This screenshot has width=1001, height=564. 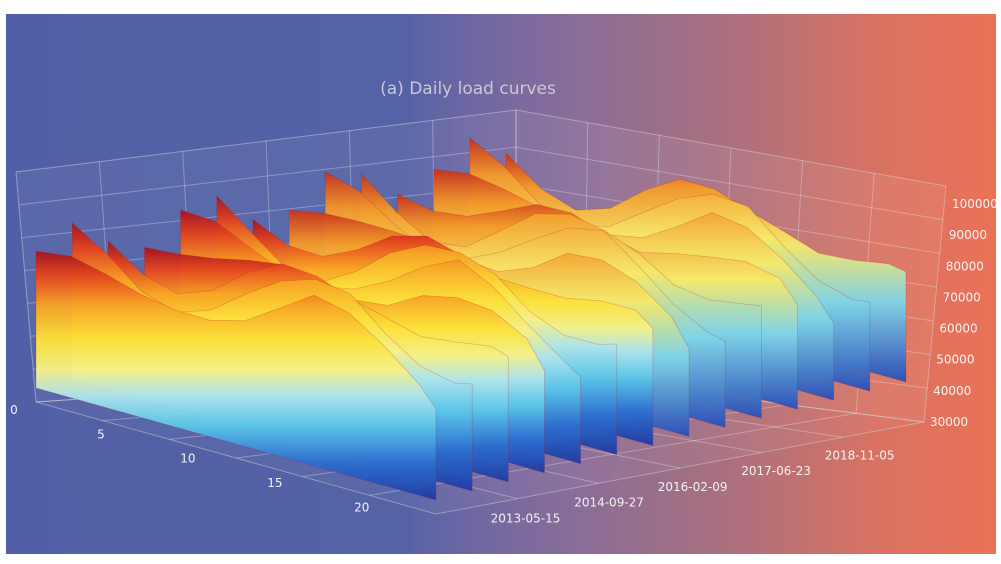 What do you see at coordinates (609, 503) in the screenshot?
I see `date-tick-label: 2014-09-27` at bounding box center [609, 503].